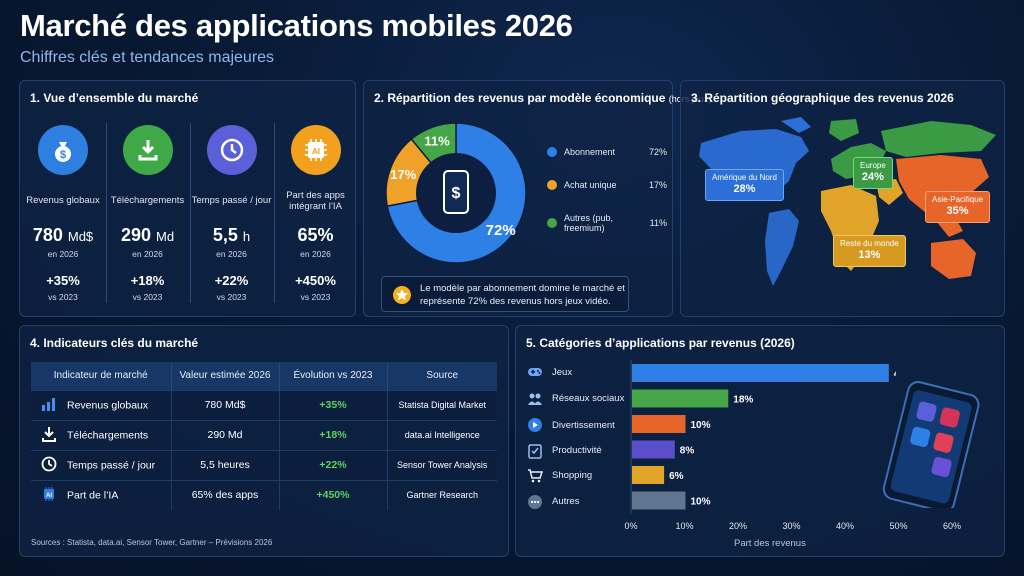 The width and height of the screenshot is (1024, 576). I want to click on category-name: Shopping, so click(572, 475).